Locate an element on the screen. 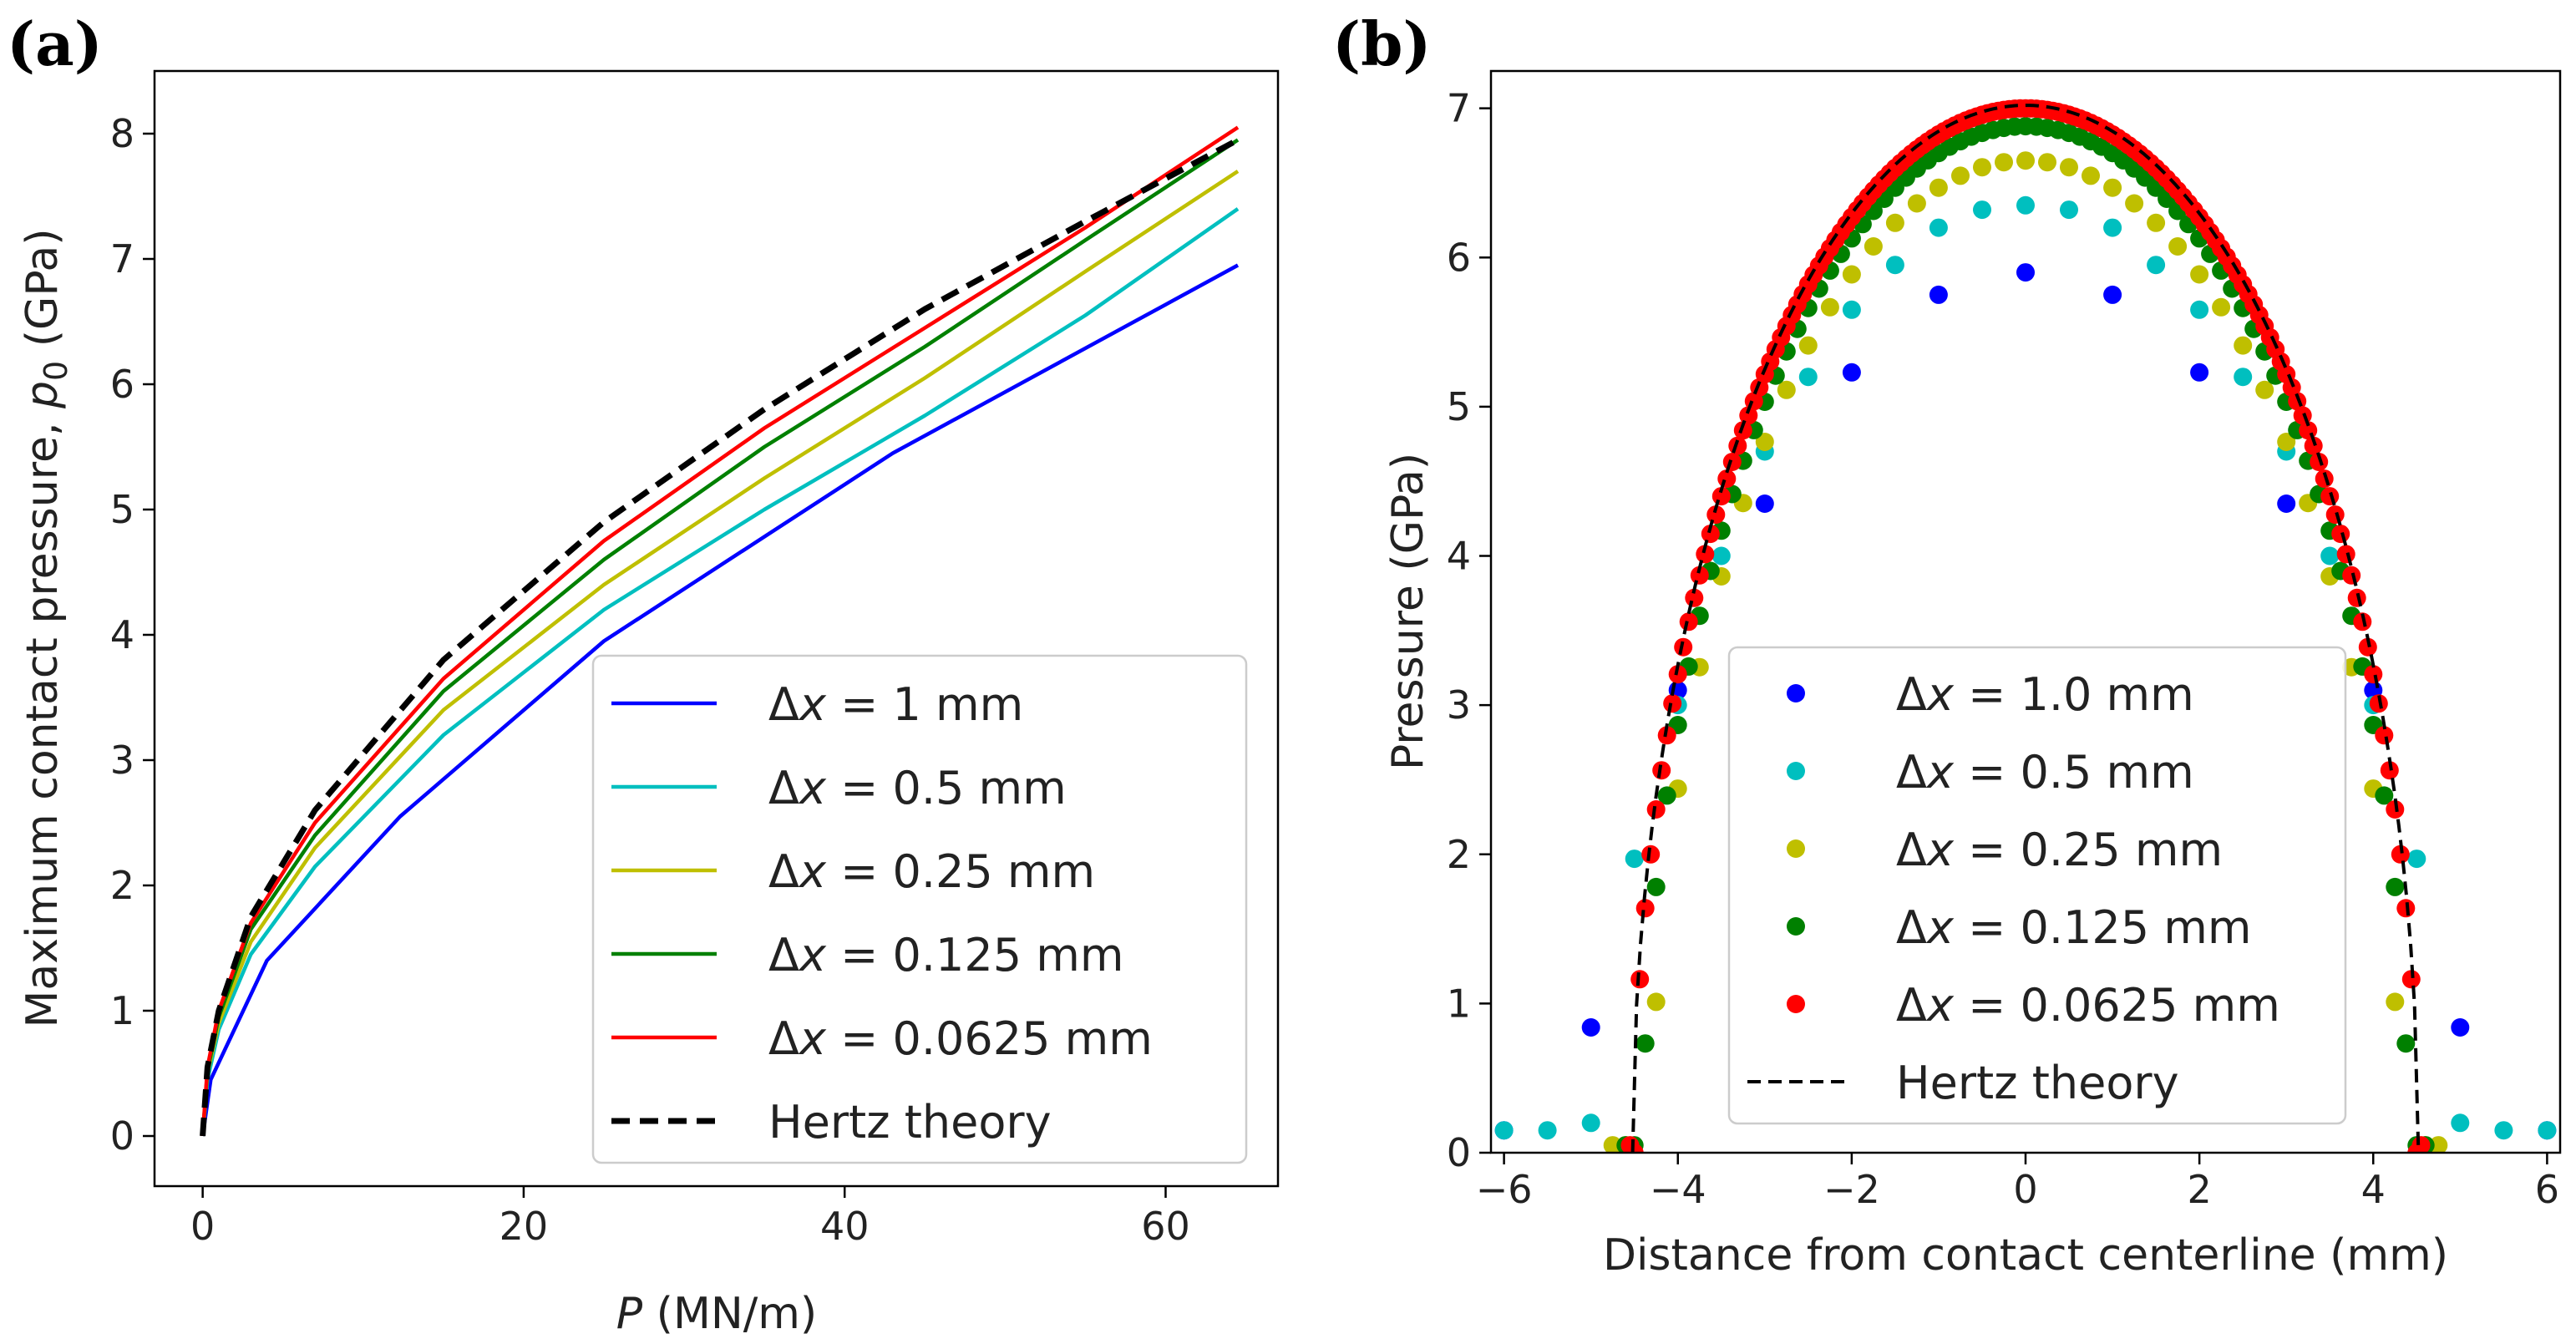 The width and height of the screenshot is (2576, 1344). panel-a-label: (a) is located at coordinates (55, 44).